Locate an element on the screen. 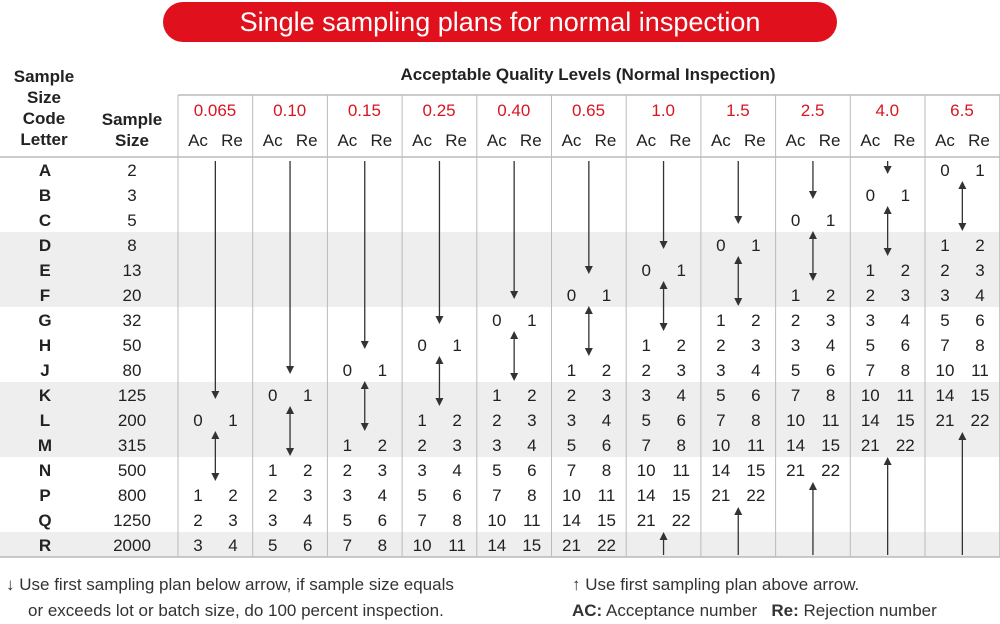  sample-size-header: Sample Size is located at coordinates (132, 130).